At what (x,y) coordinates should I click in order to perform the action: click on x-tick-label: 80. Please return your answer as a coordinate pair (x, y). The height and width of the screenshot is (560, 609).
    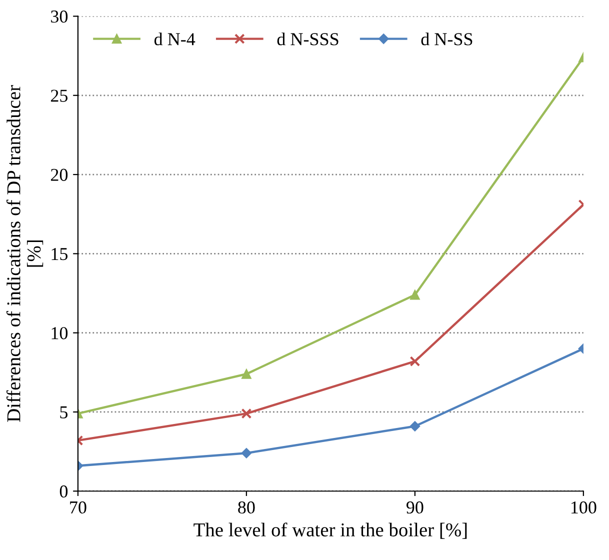
    Looking at the image, I should click on (246, 507).